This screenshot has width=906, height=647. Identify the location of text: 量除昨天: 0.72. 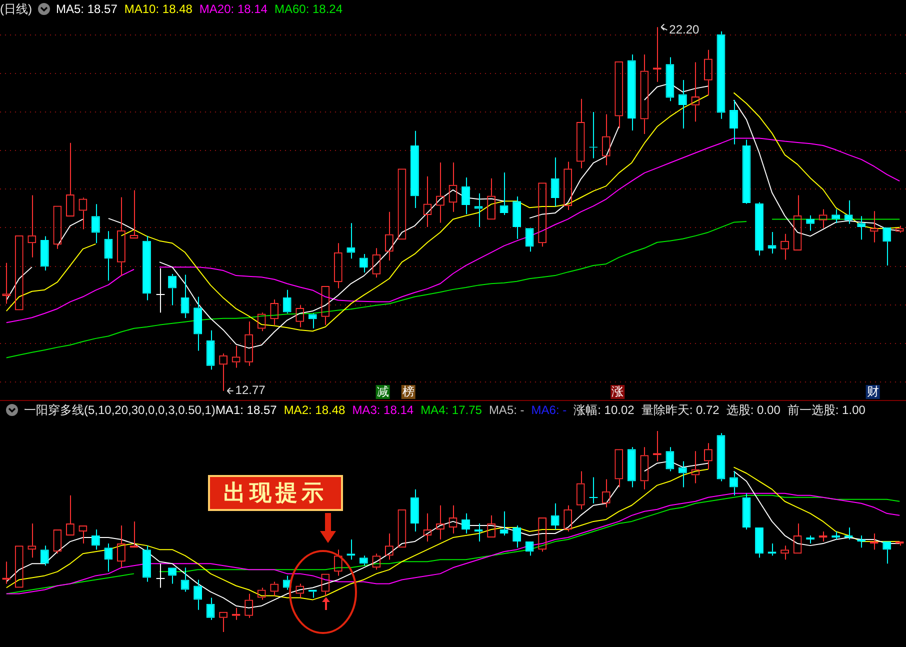
(680, 410).